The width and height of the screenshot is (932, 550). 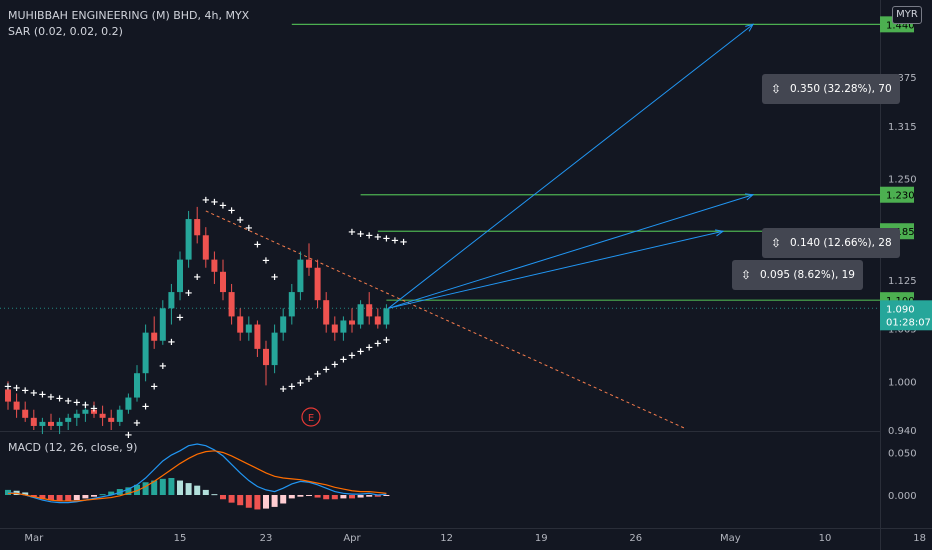 What do you see at coordinates (908, 322) in the screenshot?
I see `countdown-label: 01:28:07` at bounding box center [908, 322].